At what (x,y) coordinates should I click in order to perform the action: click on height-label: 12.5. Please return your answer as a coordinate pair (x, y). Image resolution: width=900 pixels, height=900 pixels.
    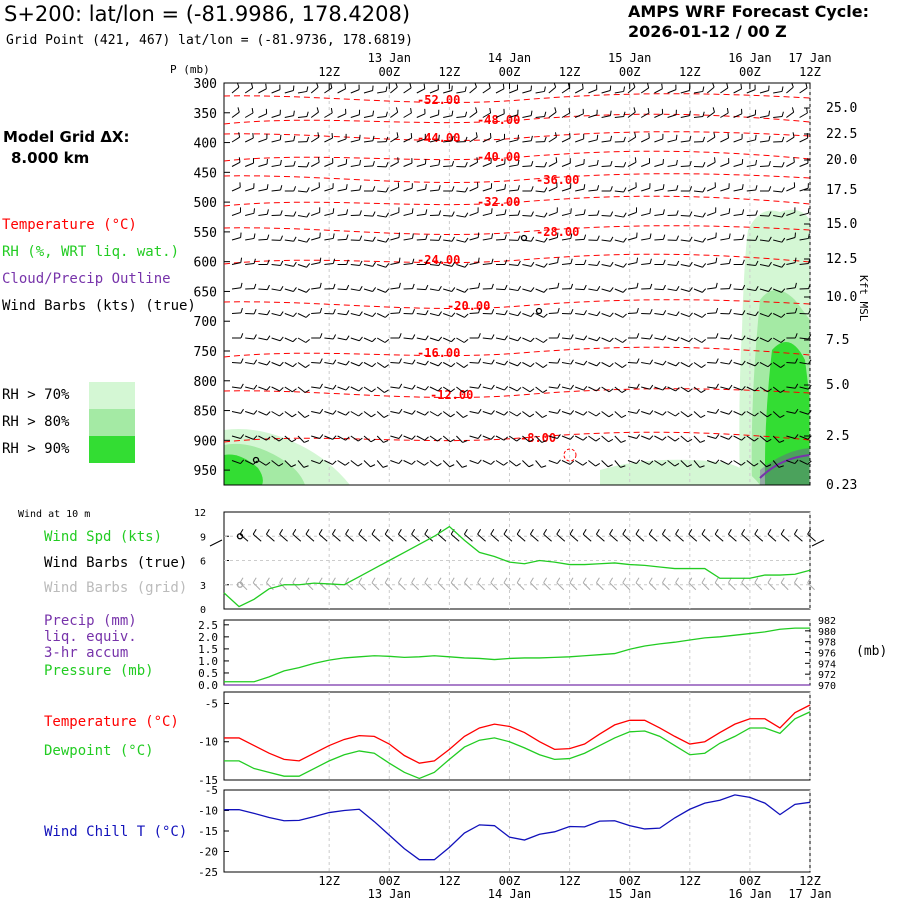
    Looking at the image, I should click on (841, 259).